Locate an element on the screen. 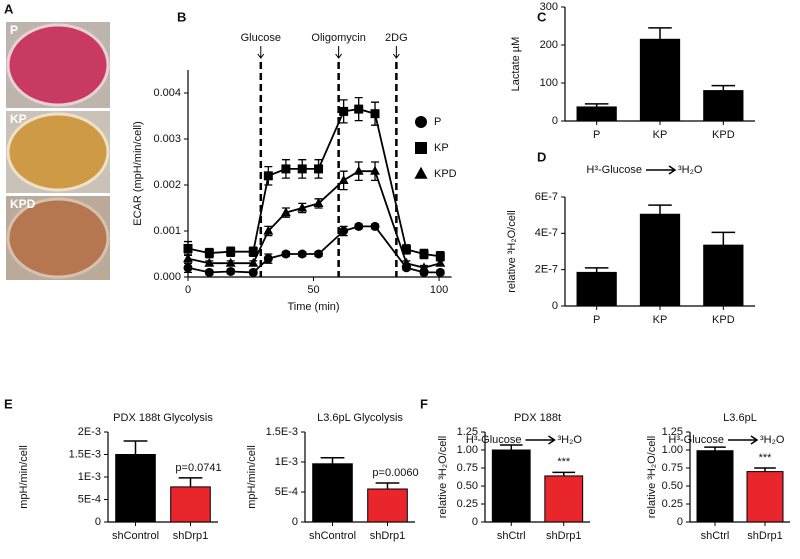  y-tick-label: 2E-7 is located at coordinates (546, 270).